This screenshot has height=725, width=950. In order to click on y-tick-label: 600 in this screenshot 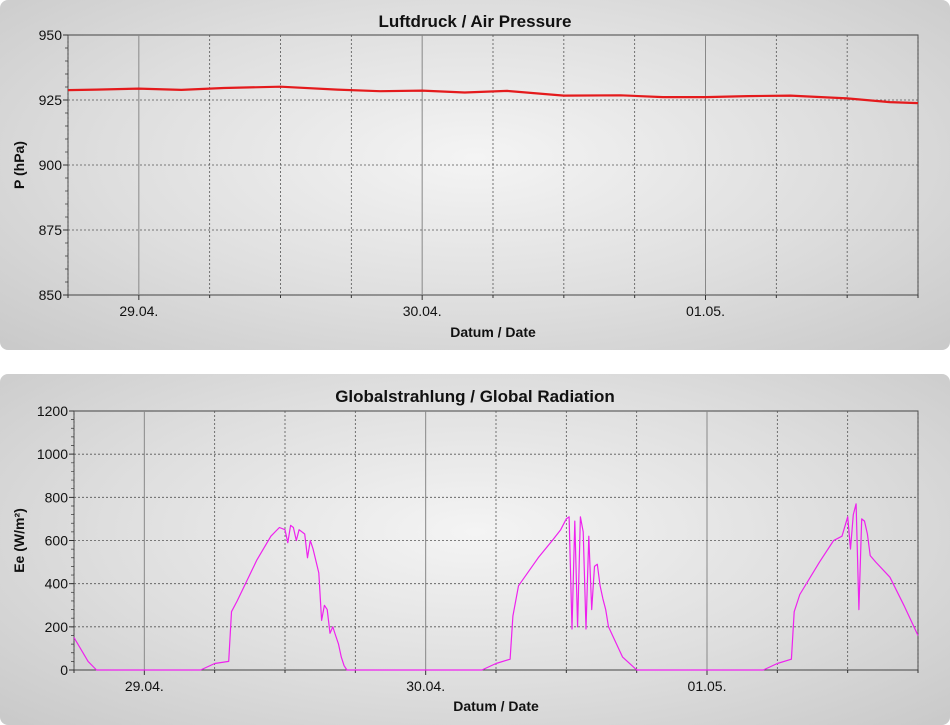, I will do `click(57, 541)`.